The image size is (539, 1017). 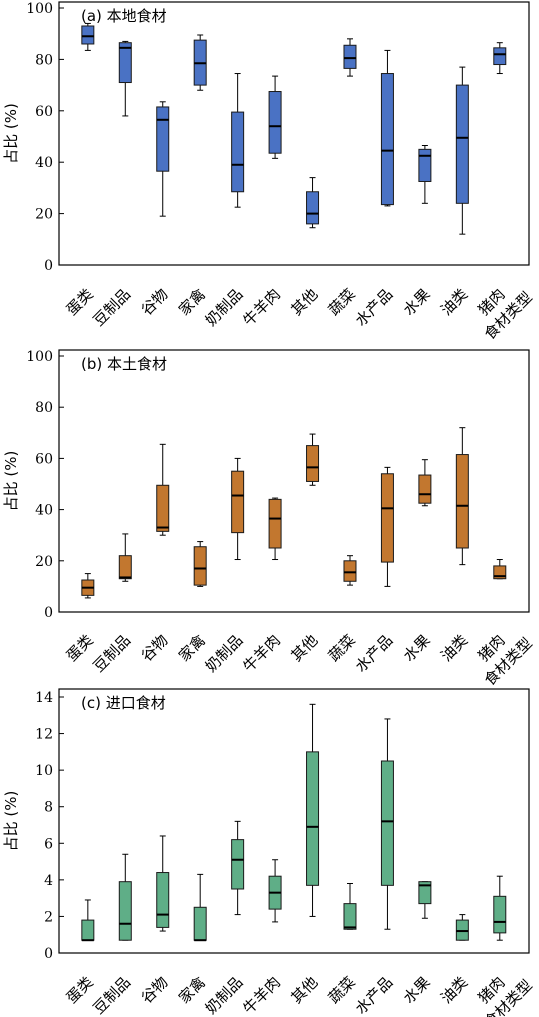 What do you see at coordinates (44, 698) in the screenshot?
I see `y-tick-label: 14` at bounding box center [44, 698].